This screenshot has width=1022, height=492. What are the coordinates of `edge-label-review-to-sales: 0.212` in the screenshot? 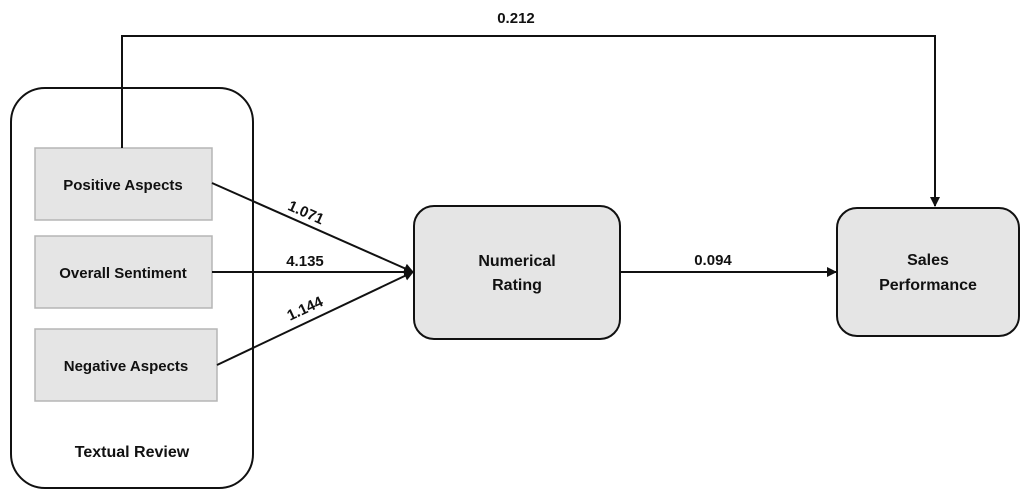 It's located at (516, 18).